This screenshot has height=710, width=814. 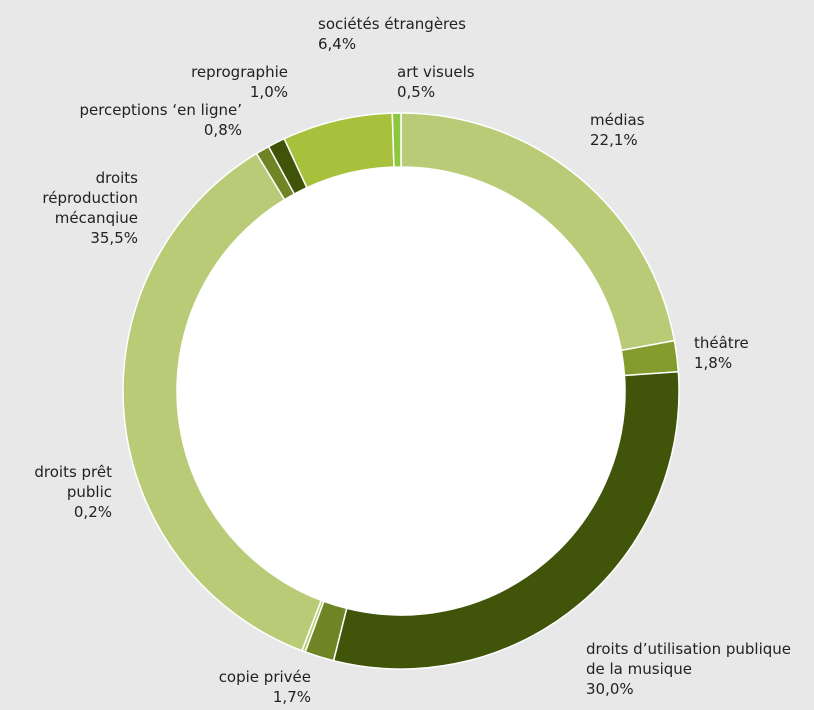 What do you see at coordinates (73, 492) in the screenshot?
I see `label-droits-pret-public: droits prêt public 0,2%` at bounding box center [73, 492].